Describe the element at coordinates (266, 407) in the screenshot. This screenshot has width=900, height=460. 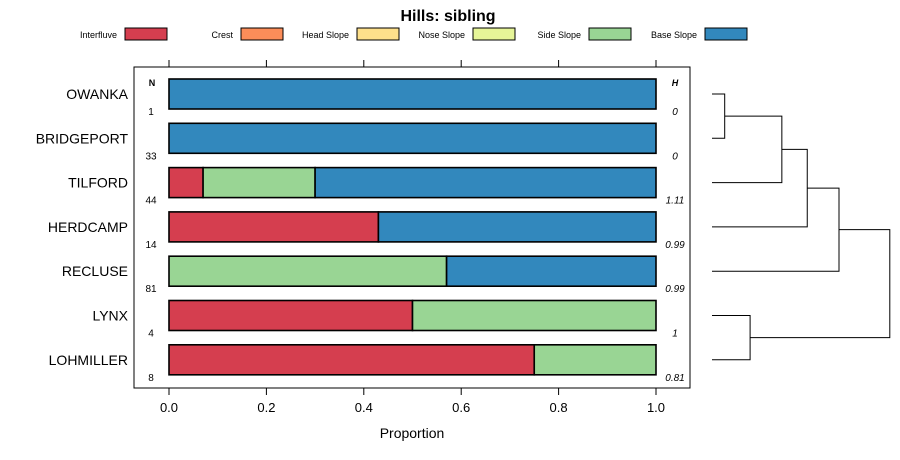
I see `x-tick-label-1: 0.2` at that location.